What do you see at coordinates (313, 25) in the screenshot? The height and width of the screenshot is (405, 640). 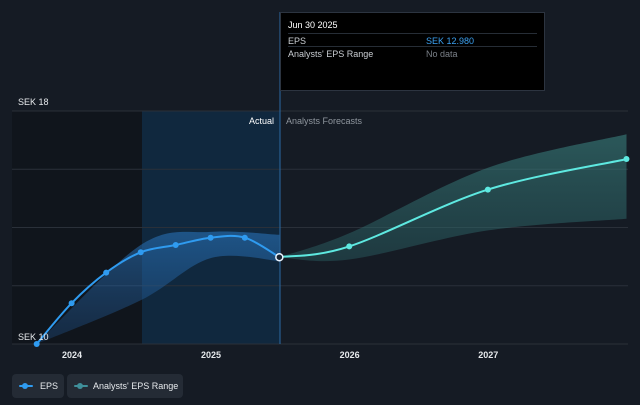 I see `tooltip-title: Jun 30 2025` at bounding box center [313, 25].